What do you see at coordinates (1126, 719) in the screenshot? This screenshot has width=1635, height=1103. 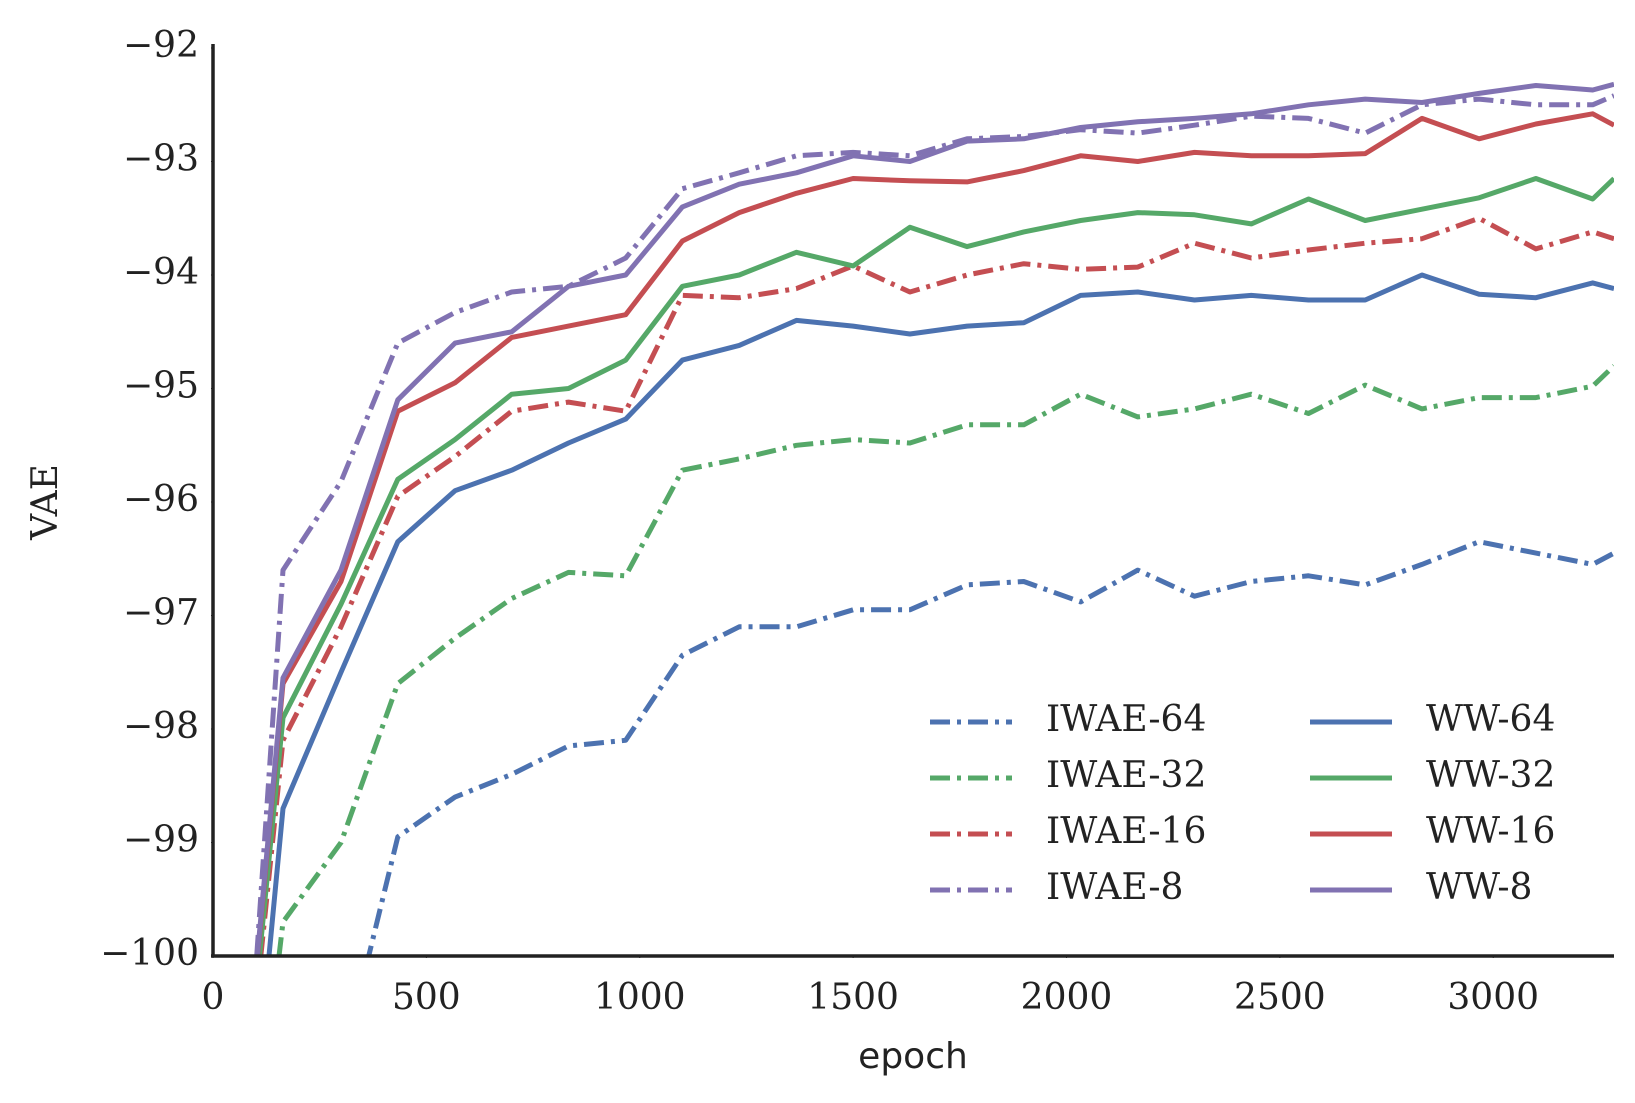 I see `legend-label: IWAE-64` at bounding box center [1126, 719].